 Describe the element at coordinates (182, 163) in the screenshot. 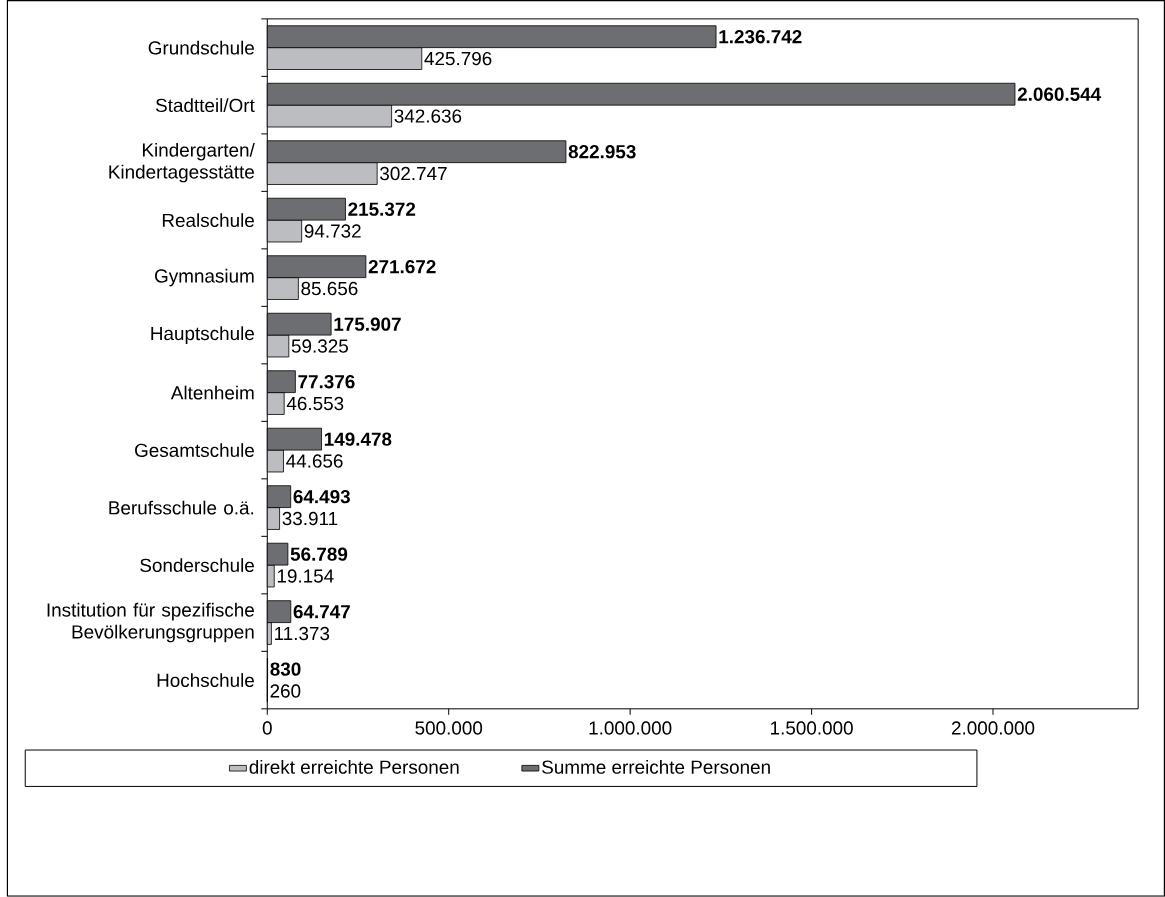

I see `y-tick-label: Kindergarten/ Kindertagesstätte` at that location.